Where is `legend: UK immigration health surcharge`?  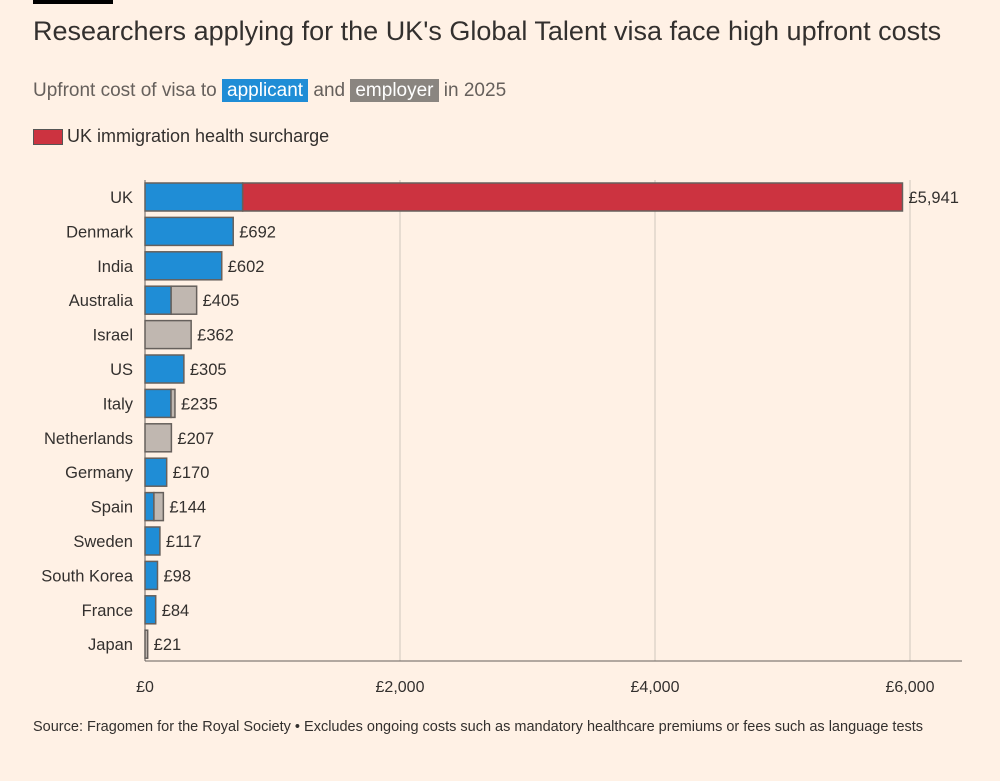 legend: UK immigration health surcharge is located at coordinates (181, 136).